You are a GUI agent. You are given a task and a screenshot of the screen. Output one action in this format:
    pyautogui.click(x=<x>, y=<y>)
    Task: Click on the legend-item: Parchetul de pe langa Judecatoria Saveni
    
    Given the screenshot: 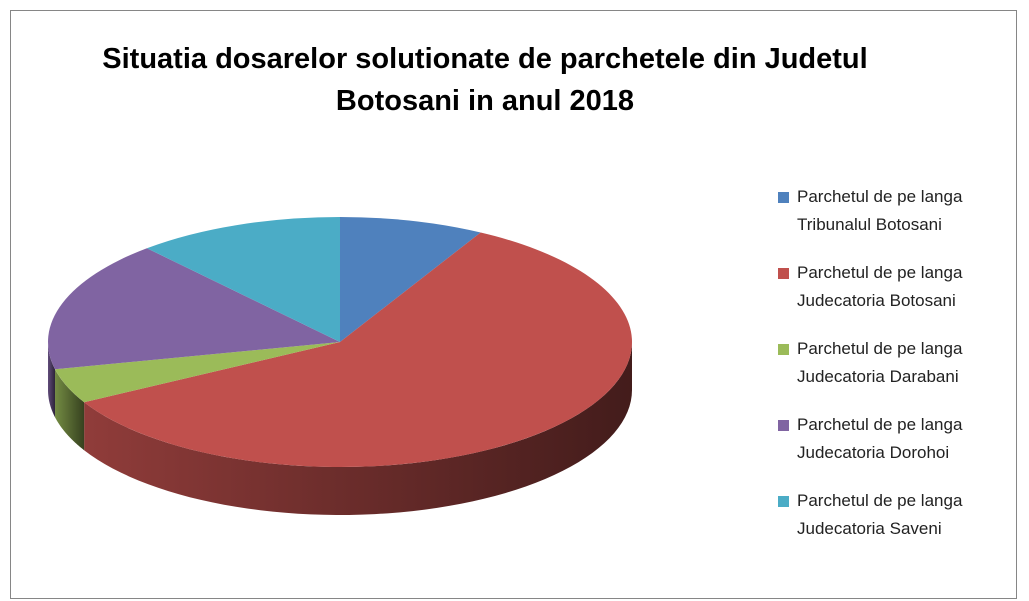 What is the action you would take?
    pyautogui.click(x=892, y=515)
    